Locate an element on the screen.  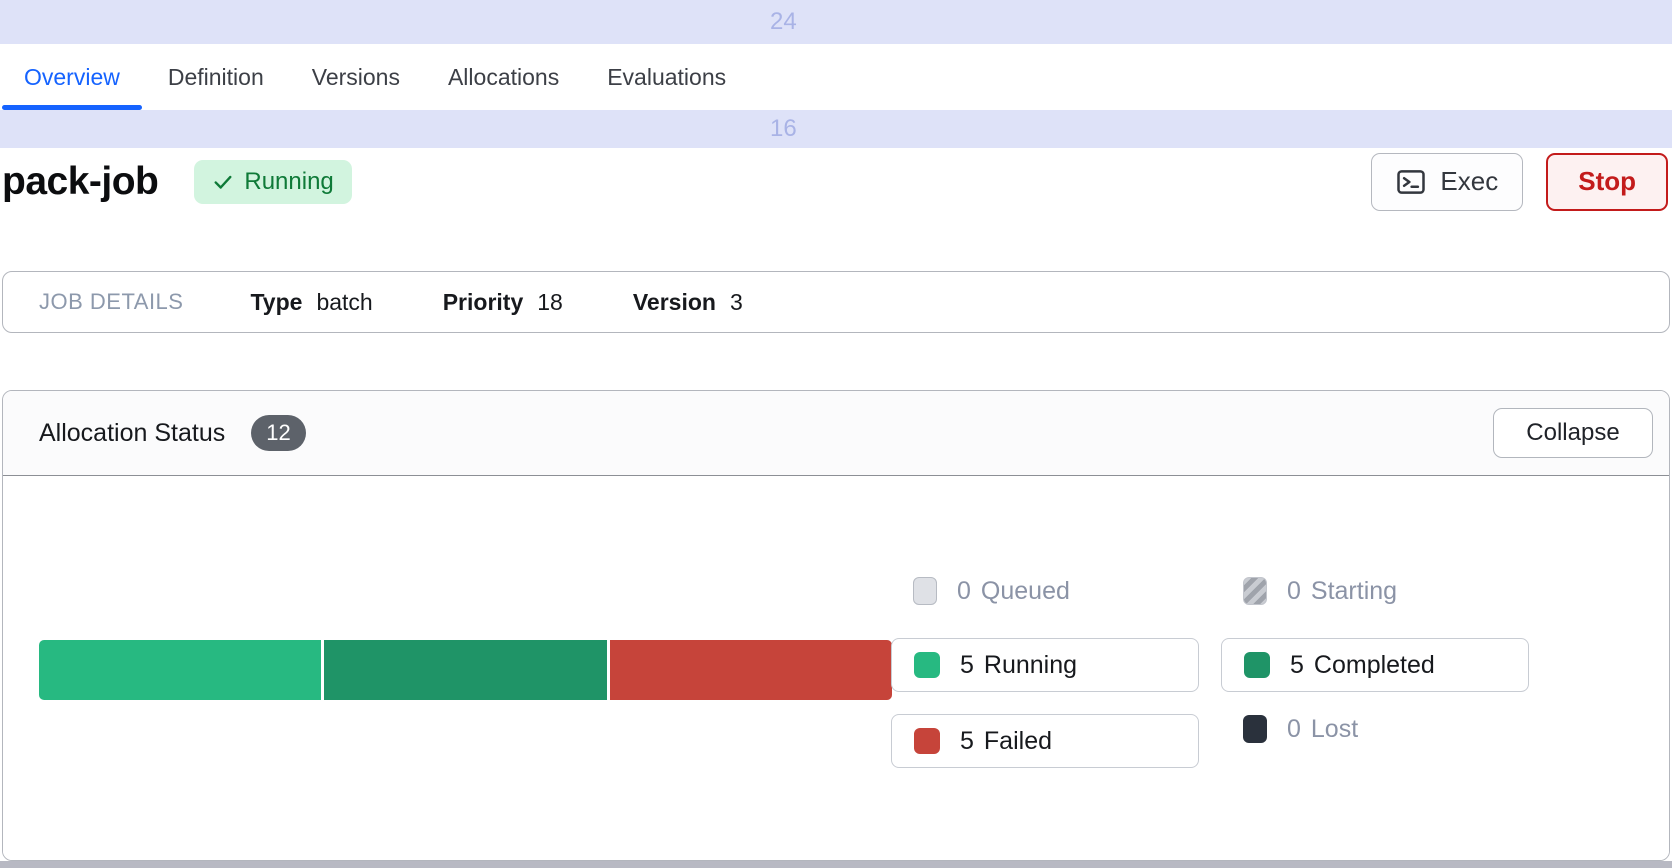
status-badge: Running is located at coordinates (273, 181).